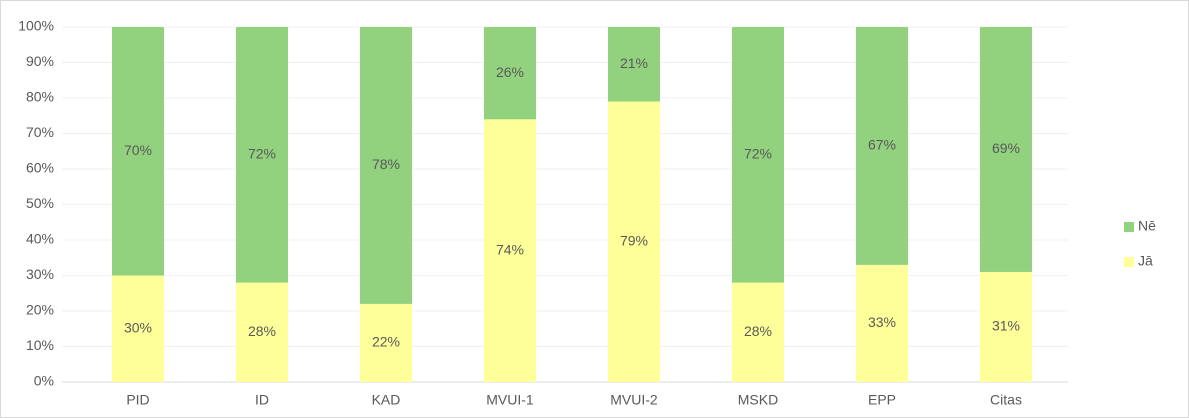 This screenshot has height=418, width=1189. I want to click on data-label: 33%, so click(882, 322).